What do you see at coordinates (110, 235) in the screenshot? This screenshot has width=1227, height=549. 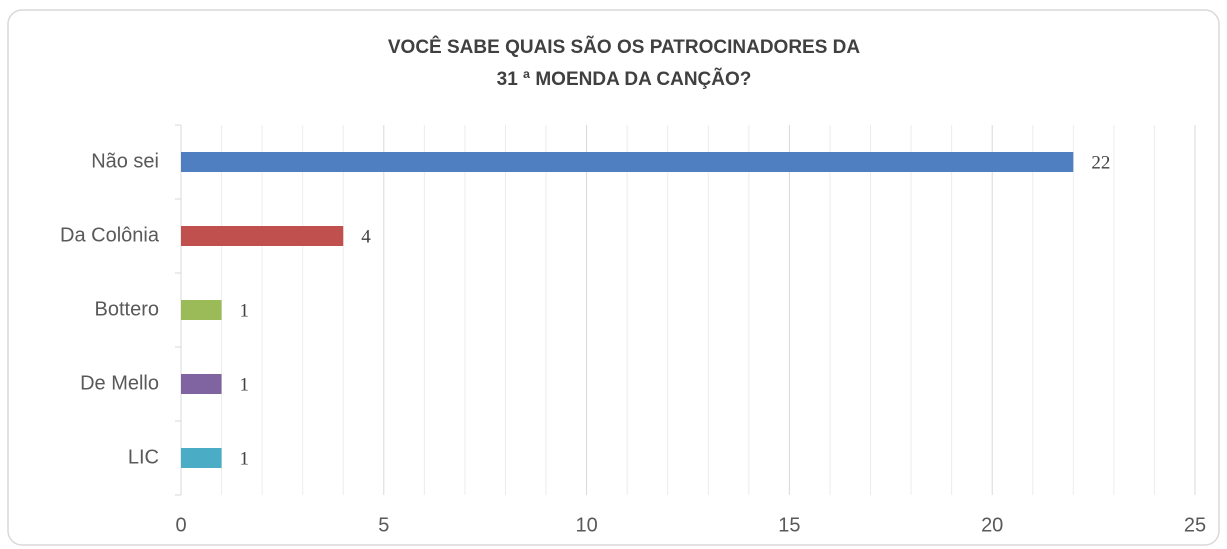 I see `y-tick-label: Da Colônia` at bounding box center [110, 235].